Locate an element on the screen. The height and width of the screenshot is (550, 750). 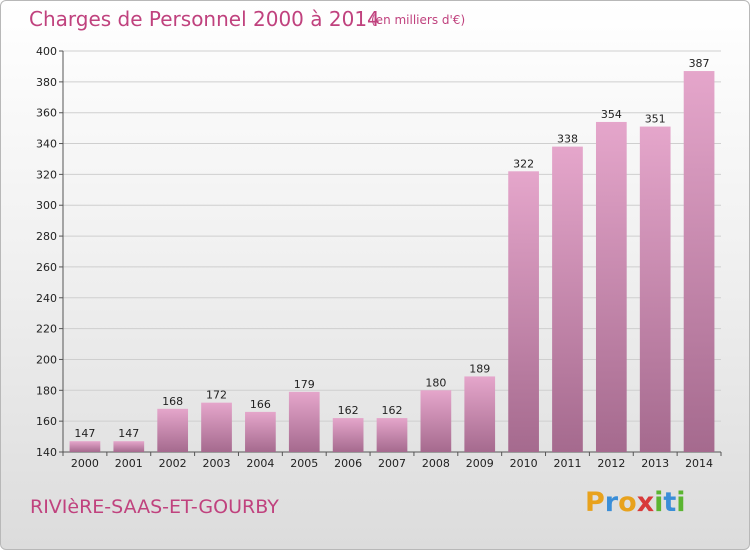
data-label: 168 is located at coordinates (172, 401).